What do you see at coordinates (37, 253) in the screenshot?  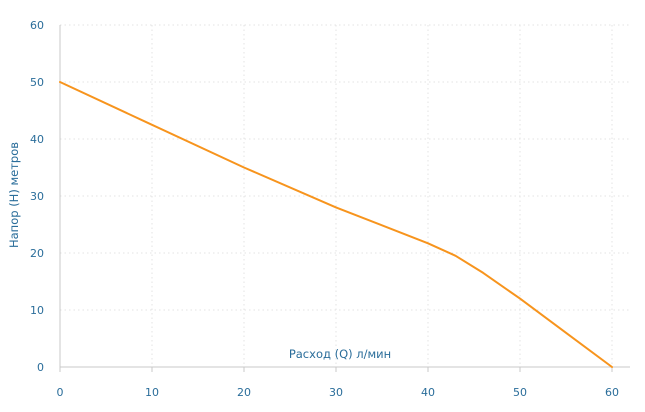 I see `y-tick-label-20: 20` at bounding box center [37, 253].